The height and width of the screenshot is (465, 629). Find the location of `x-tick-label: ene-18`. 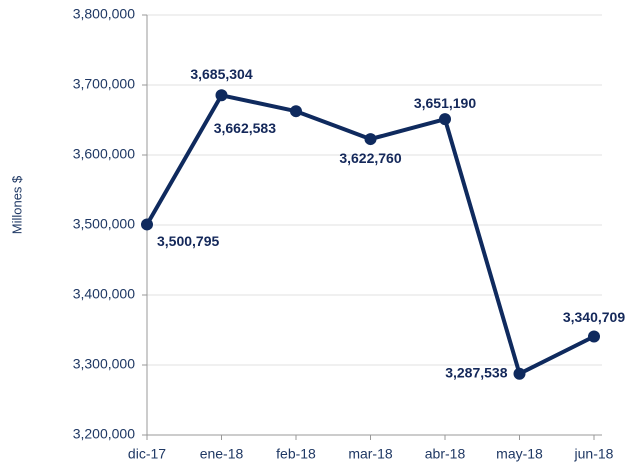

x-tick-label: ene-18 is located at coordinates (222, 454).